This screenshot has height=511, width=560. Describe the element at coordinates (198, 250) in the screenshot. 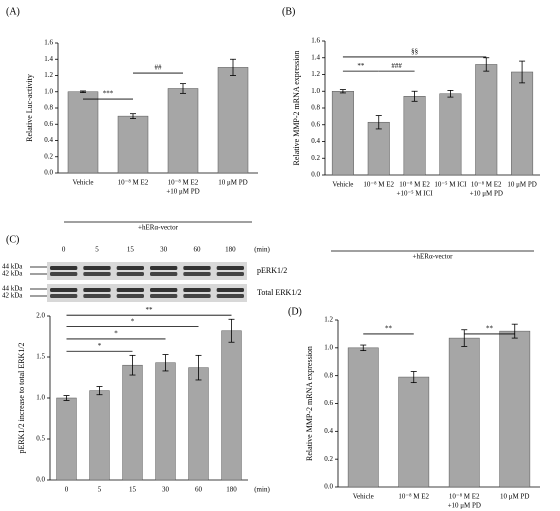

I see `lane-label: 60` at that location.